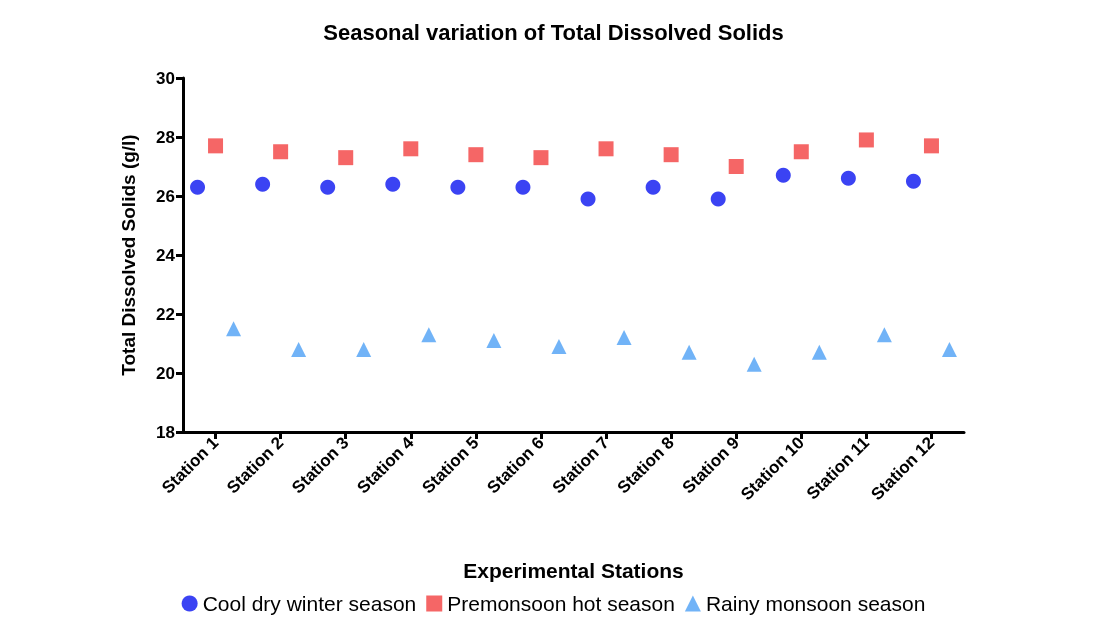 This screenshot has height=627, width=1107. What do you see at coordinates (573, 570) in the screenshot?
I see `x-axis-title: Experimental Stations` at bounding box center [573, 570].